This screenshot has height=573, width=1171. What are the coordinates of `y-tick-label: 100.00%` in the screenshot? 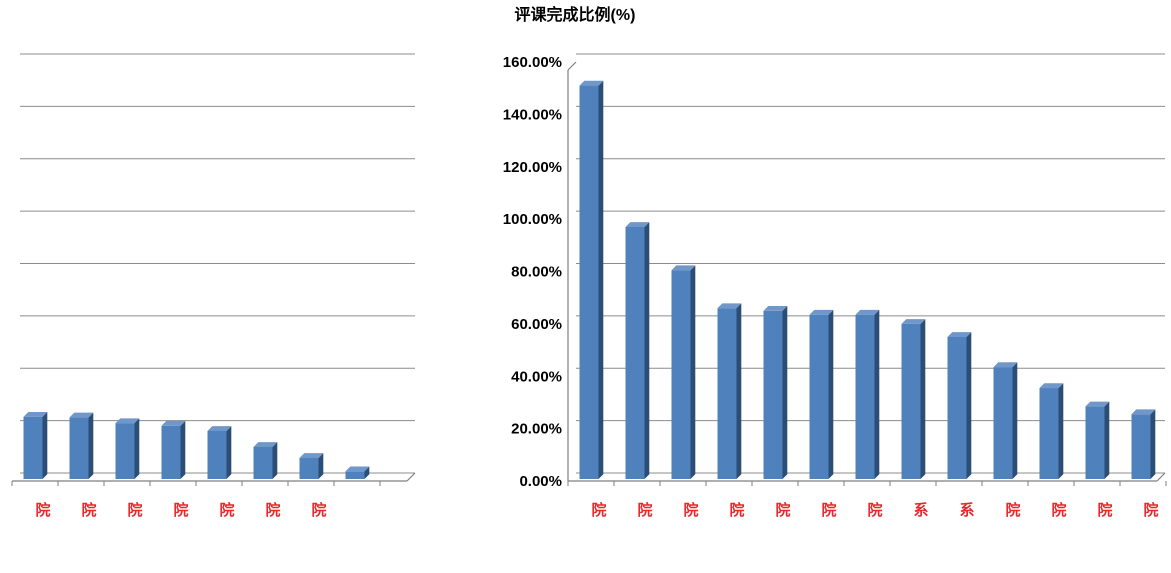 It's located at (532, 219).